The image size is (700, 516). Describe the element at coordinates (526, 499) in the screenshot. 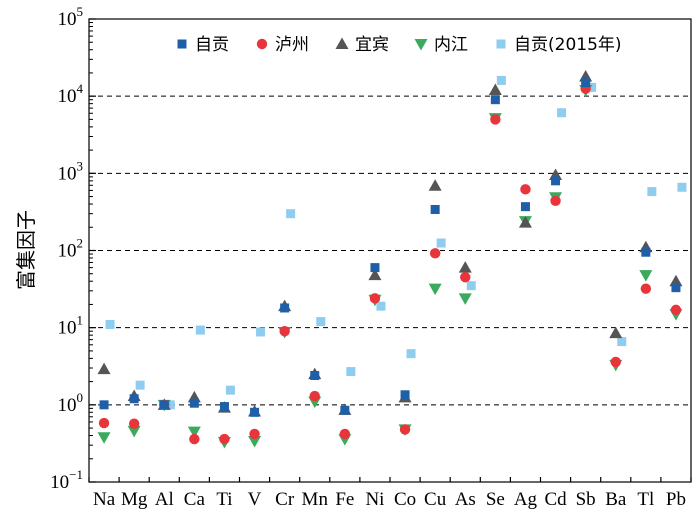

I see `x-tick-label: Ag` at that location.